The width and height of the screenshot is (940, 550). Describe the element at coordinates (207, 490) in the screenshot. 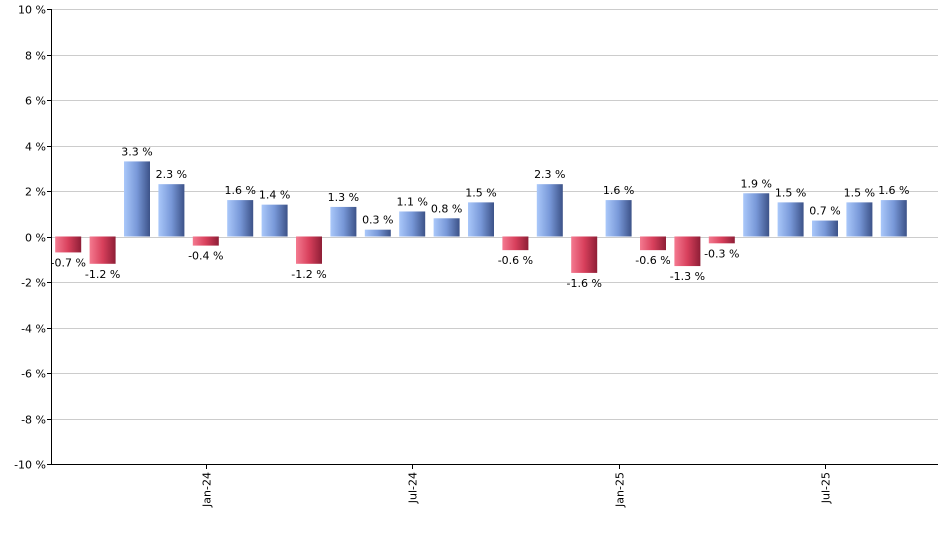

I see `x-tick-label: Jan-24` at that location.